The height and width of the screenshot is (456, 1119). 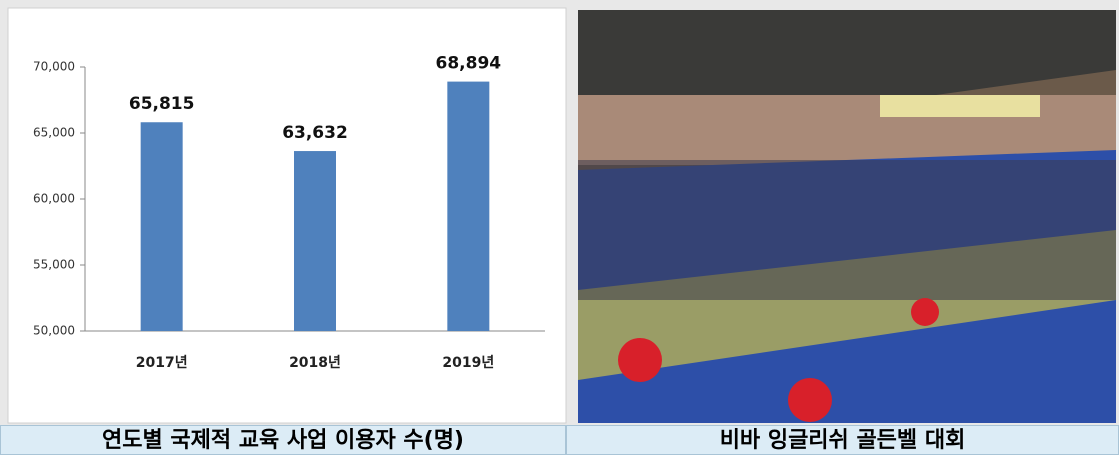 I want to click on x-tick-label: 2019년, so click(x=468, y=363).